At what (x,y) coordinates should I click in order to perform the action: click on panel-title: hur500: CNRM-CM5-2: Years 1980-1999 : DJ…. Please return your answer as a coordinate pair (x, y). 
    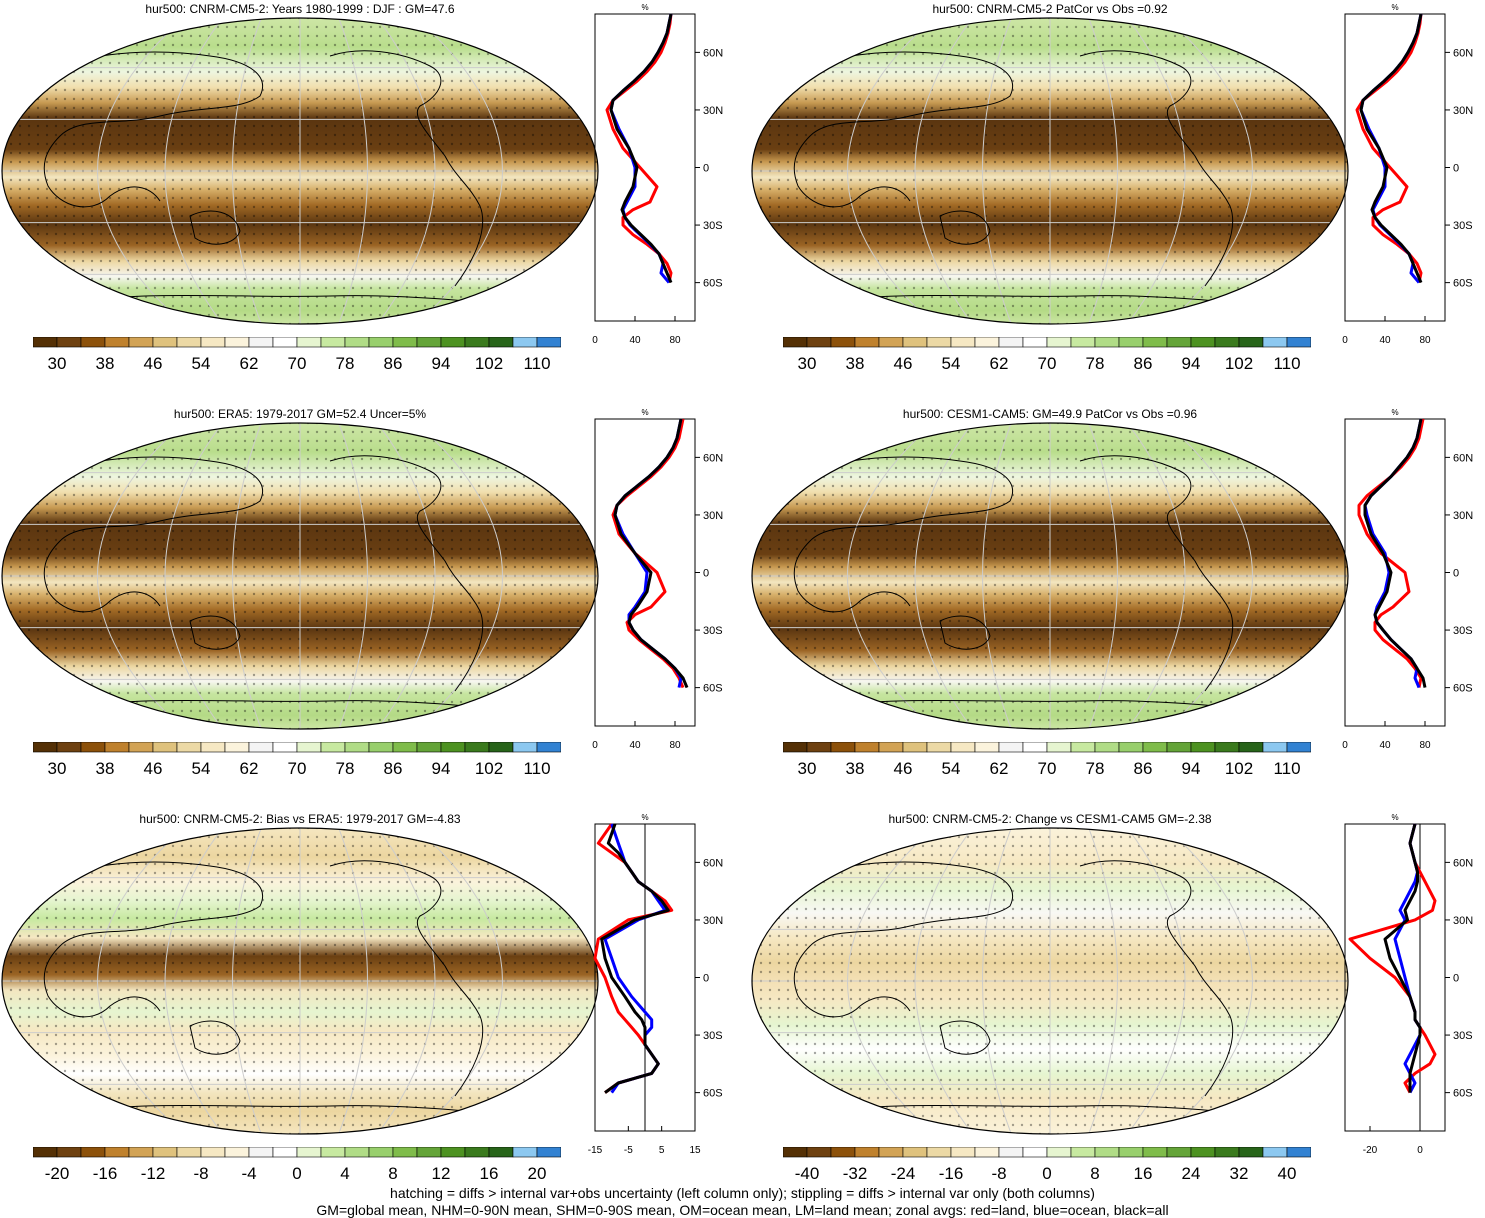
    Looking at the image, I should click on (300, 9).